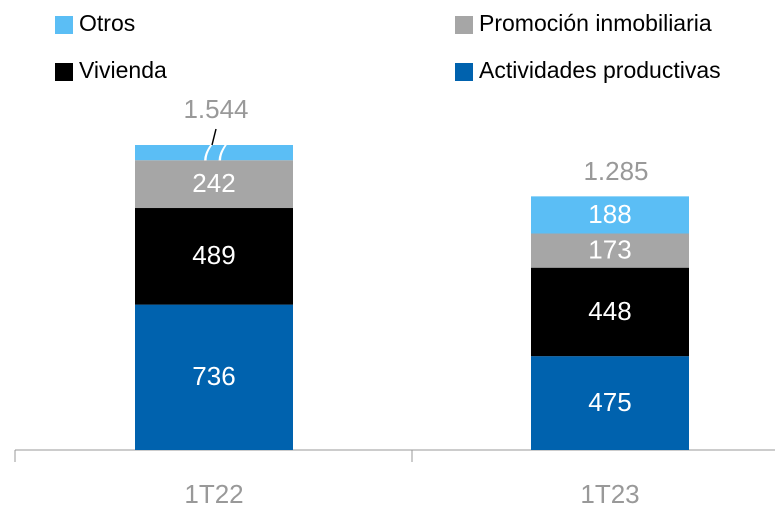  I want to click on data-label: 736, so click(213, 376).